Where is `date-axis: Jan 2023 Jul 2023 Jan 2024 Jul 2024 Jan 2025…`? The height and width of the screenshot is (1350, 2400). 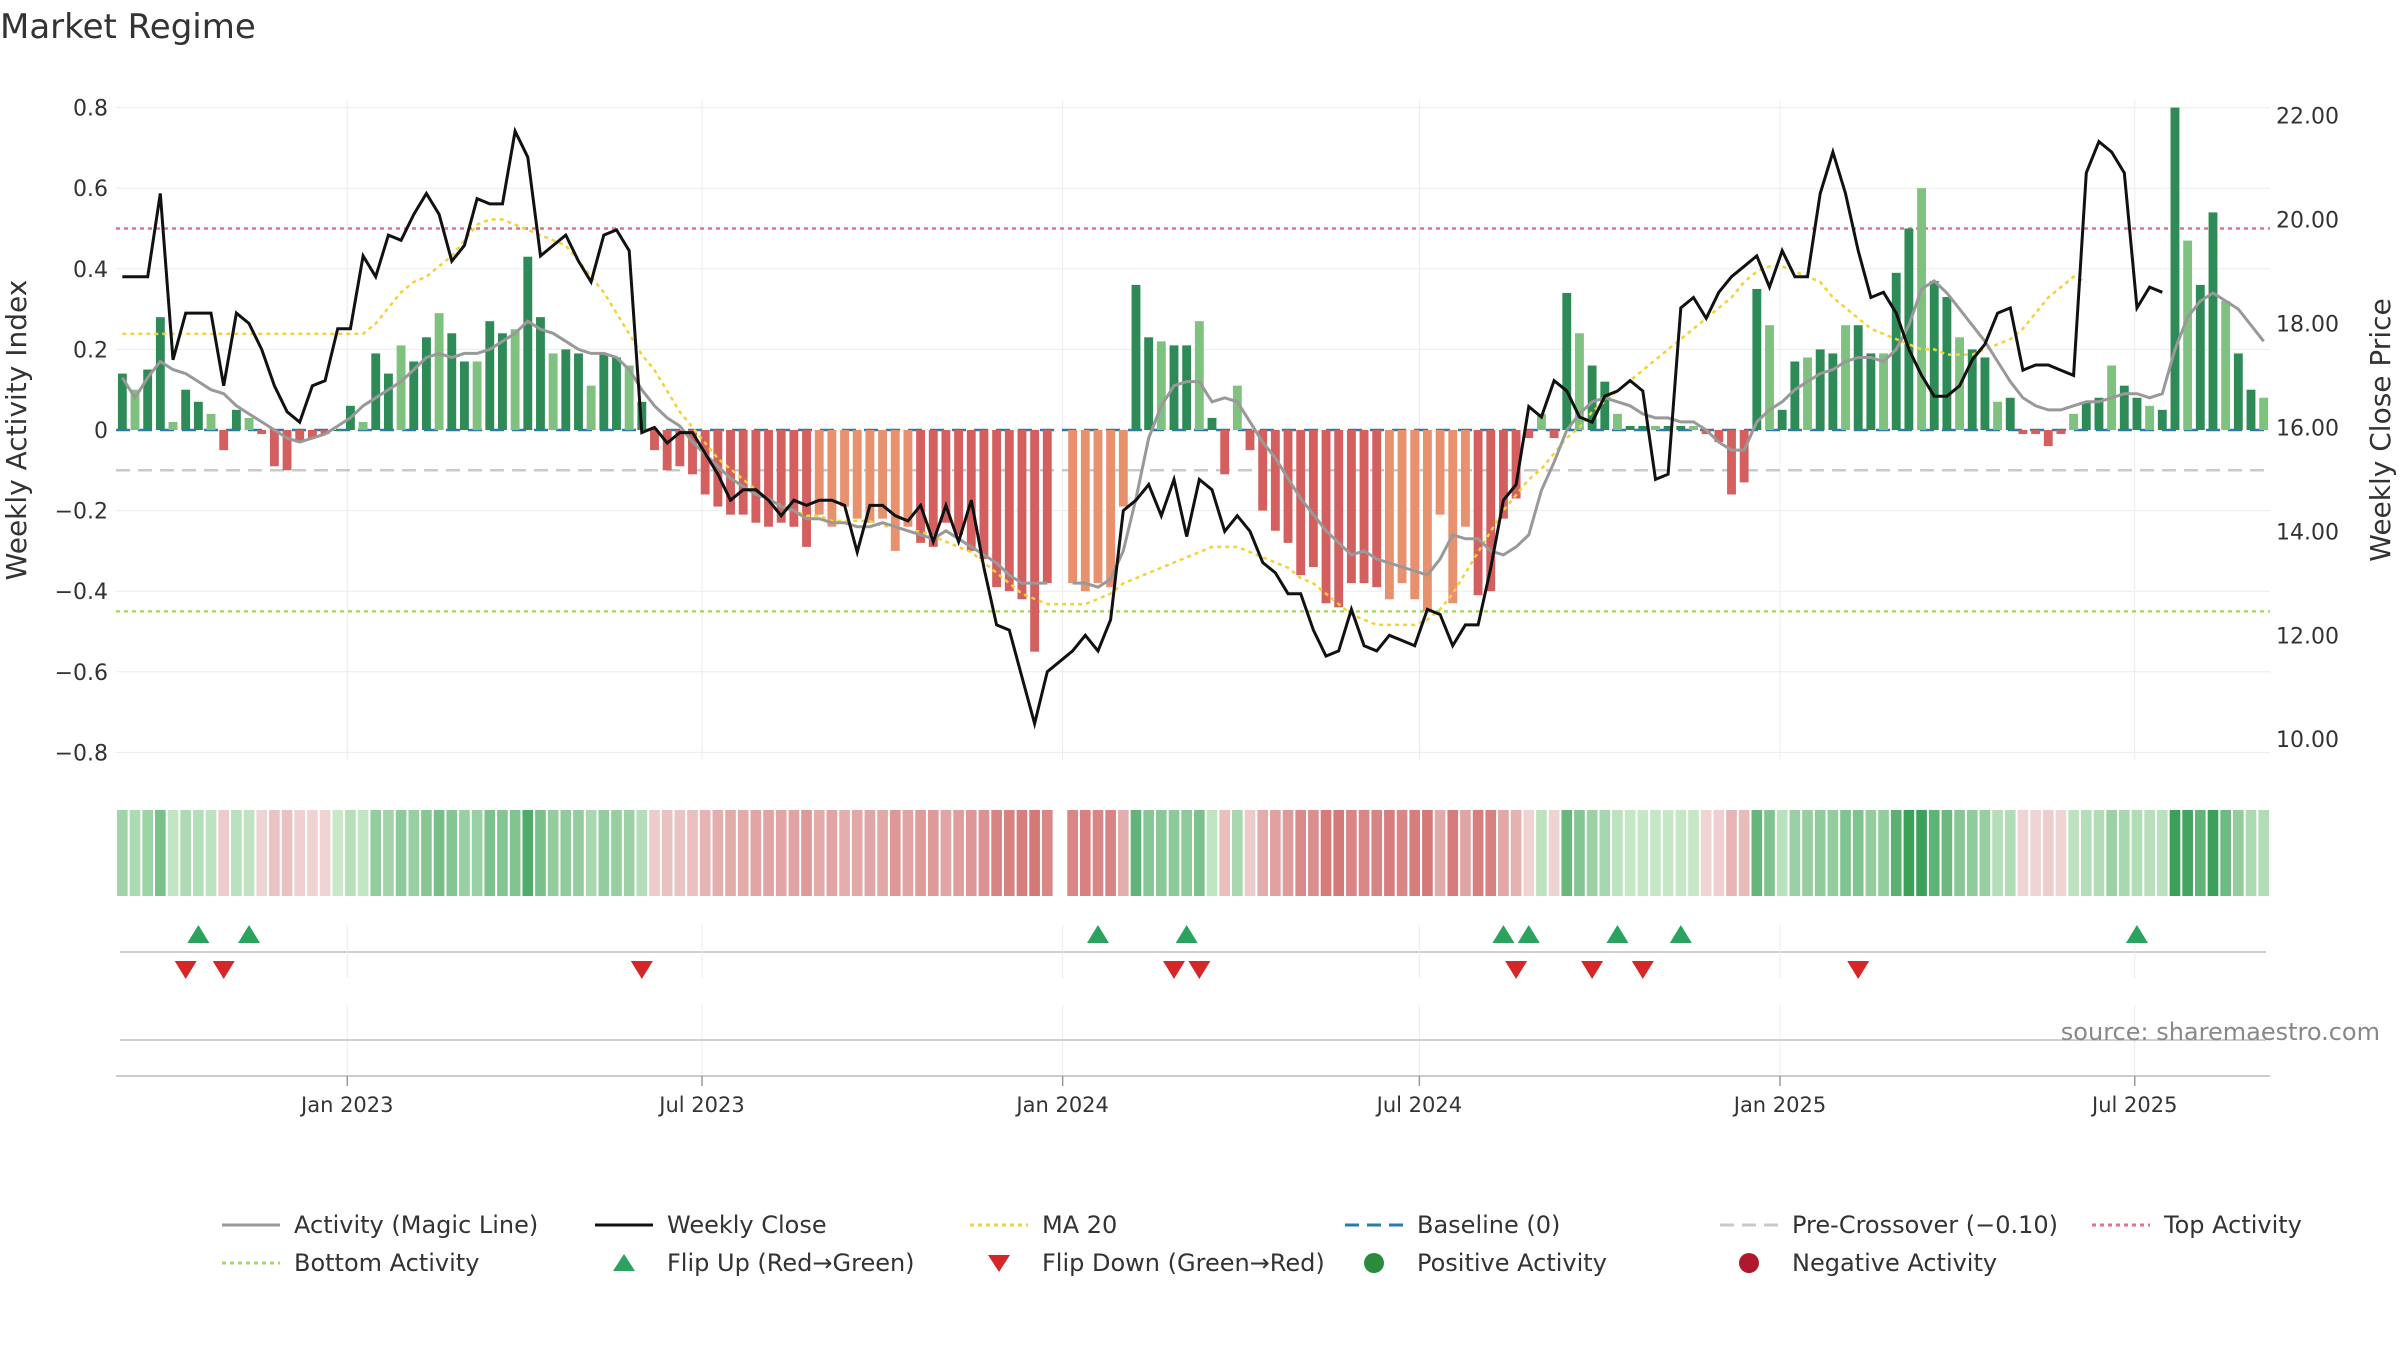
date-axis: Jan 2023 Jul 2023 Jan 2024 Jul 2024 Jan 2025… is located at coordinates (1238, 1096).